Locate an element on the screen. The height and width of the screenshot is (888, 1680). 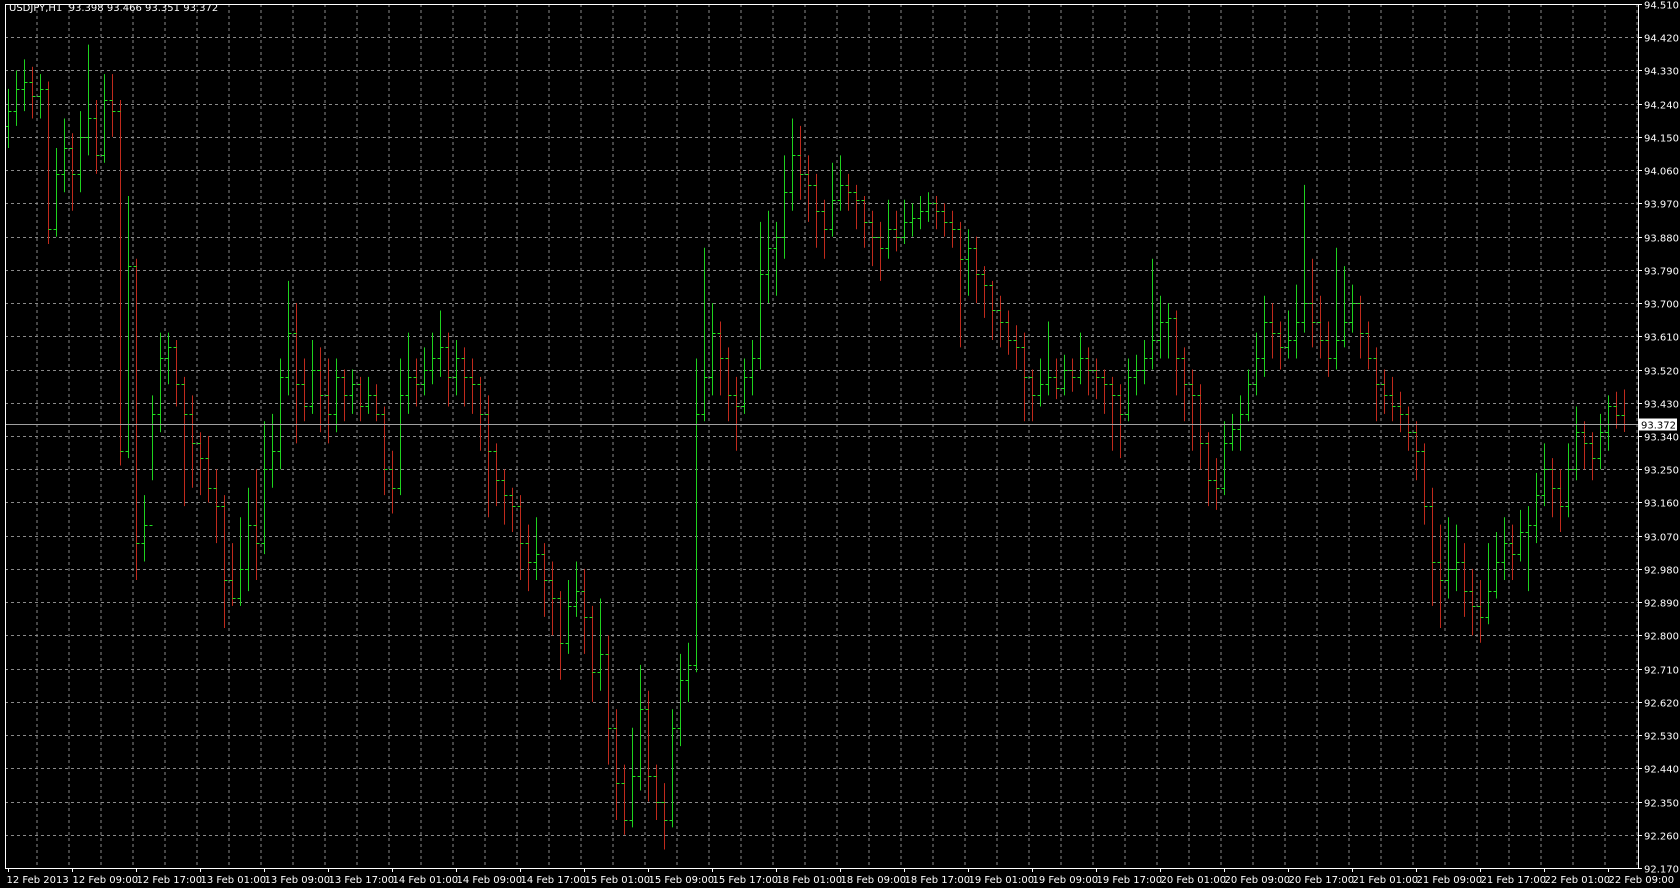
time-tick-label: 18 Feb 01:00 is located at coordinates (810, 880).